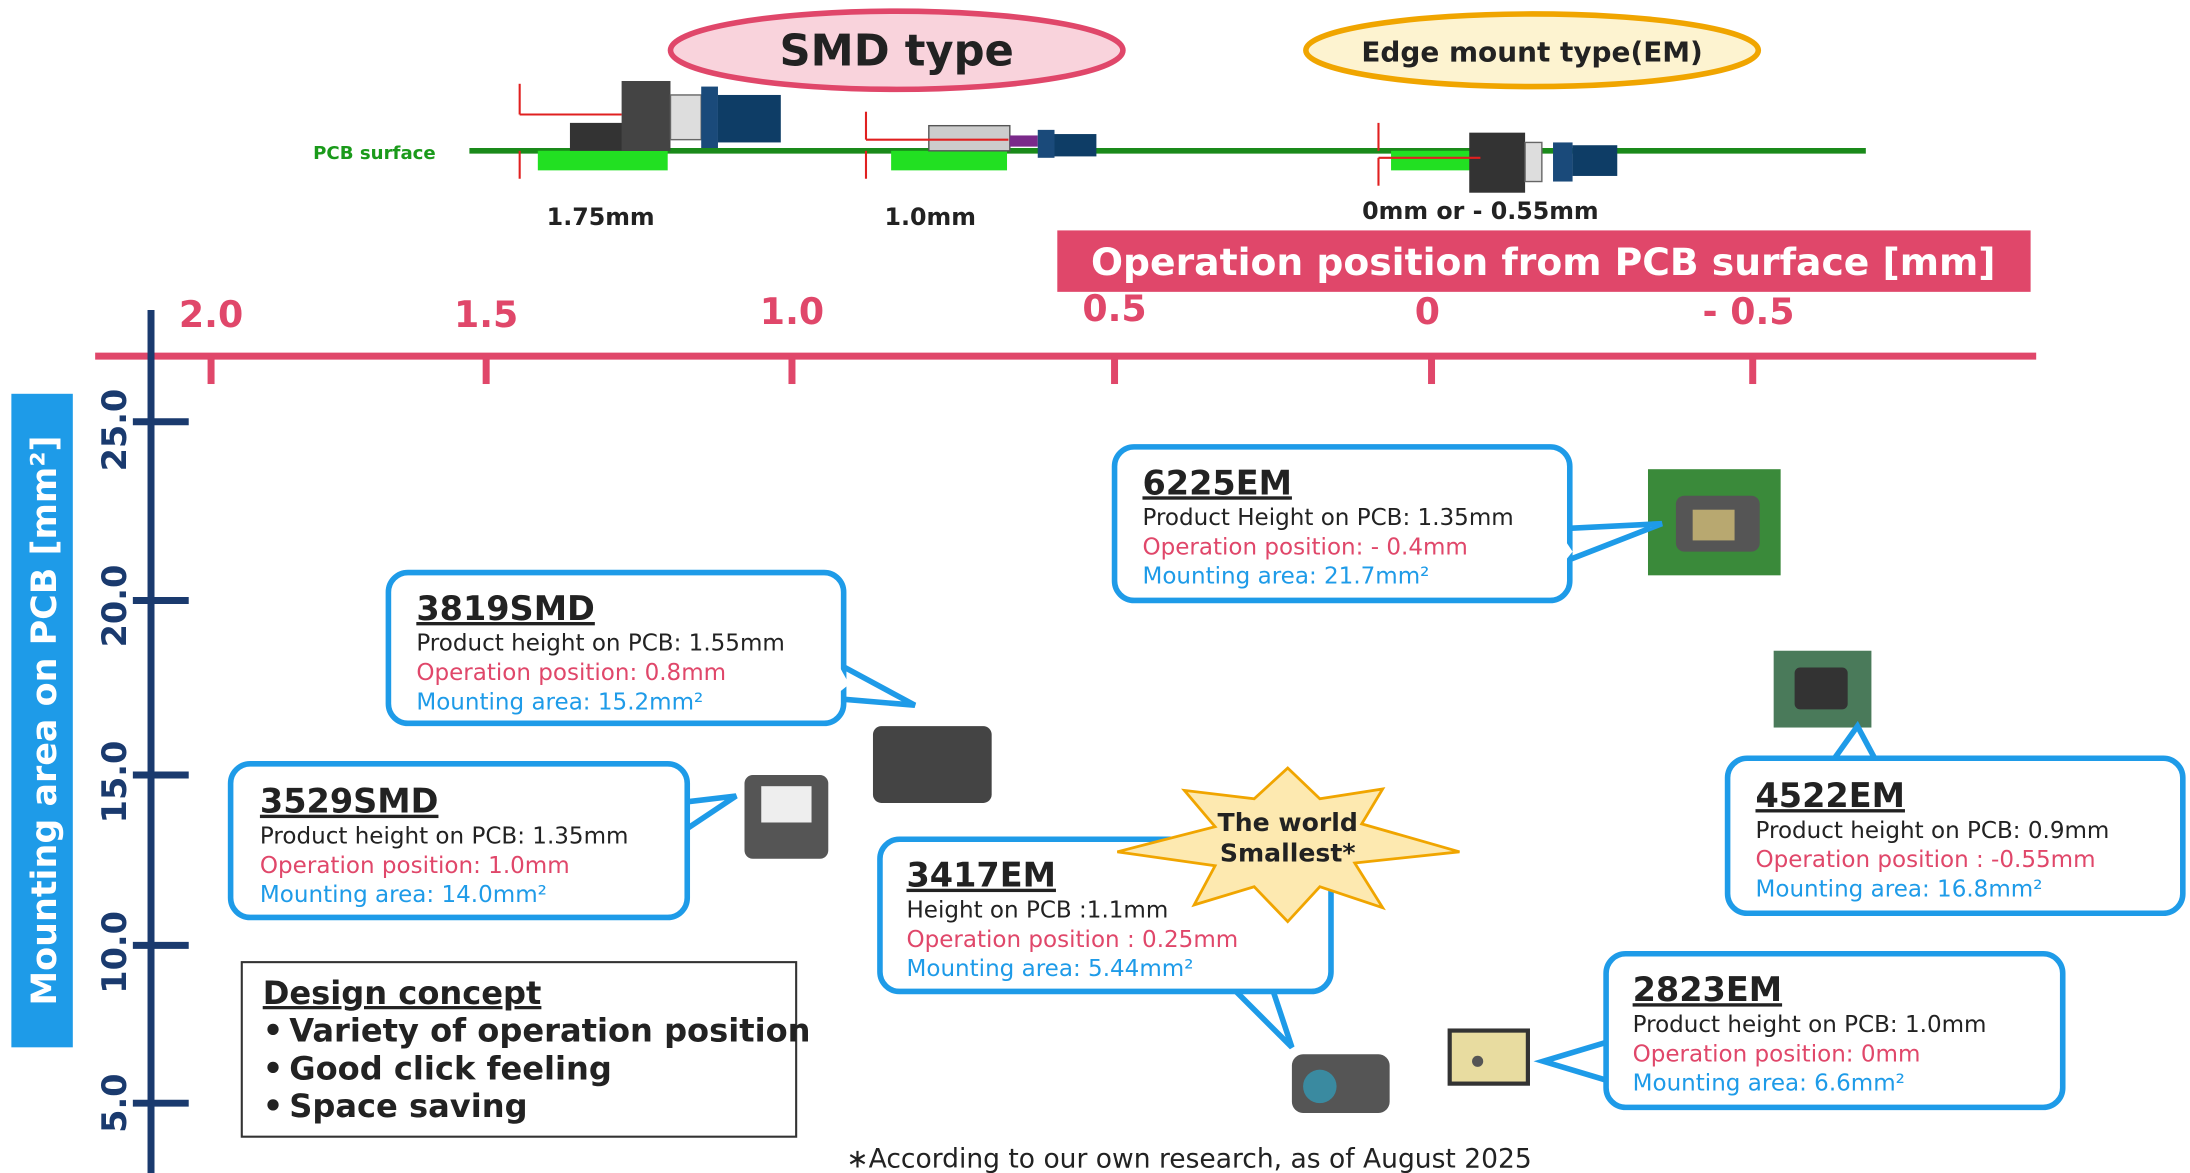 This screenshot has height=1173, width=2190. I want to click on left-tick-label: 10.0, so click(114, 952).